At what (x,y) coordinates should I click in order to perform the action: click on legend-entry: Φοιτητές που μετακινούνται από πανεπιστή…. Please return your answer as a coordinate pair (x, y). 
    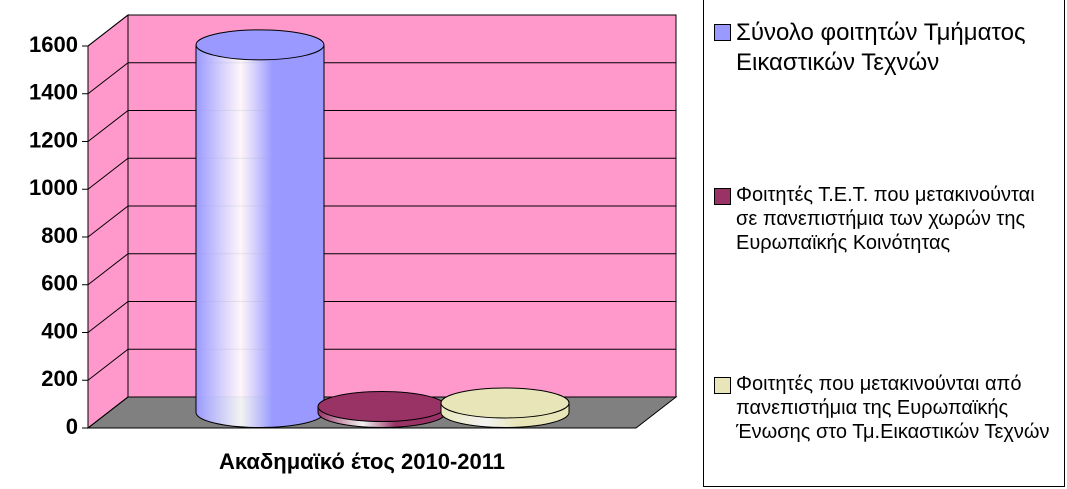
    Looking at the image, I should click on (885, 408).